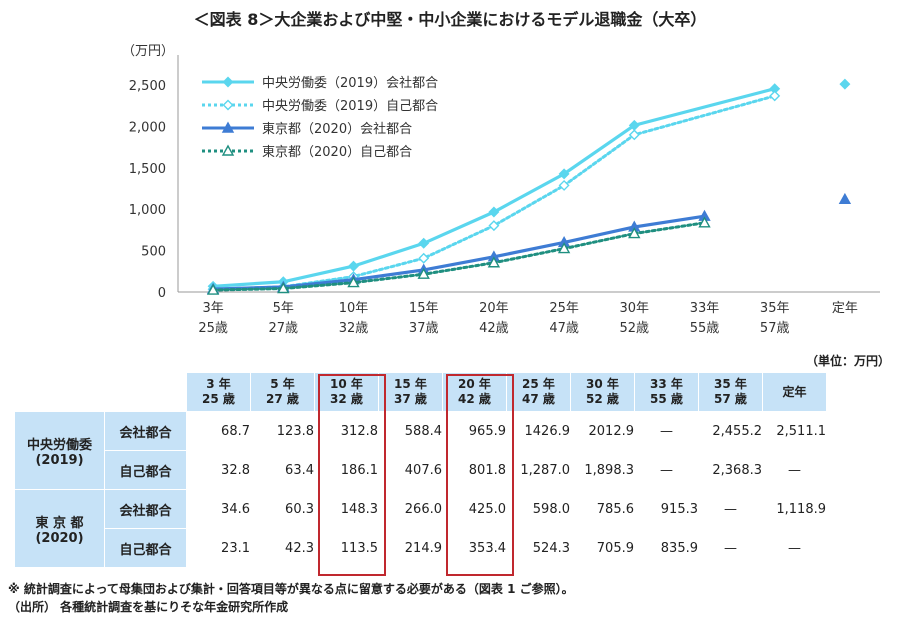 The width and height of the screenshot is (900, 620). What do you see at coordinates (147, 169) in the screenshot?
I see `y-tick-label: 1,500` at bounding box center [147, 169].